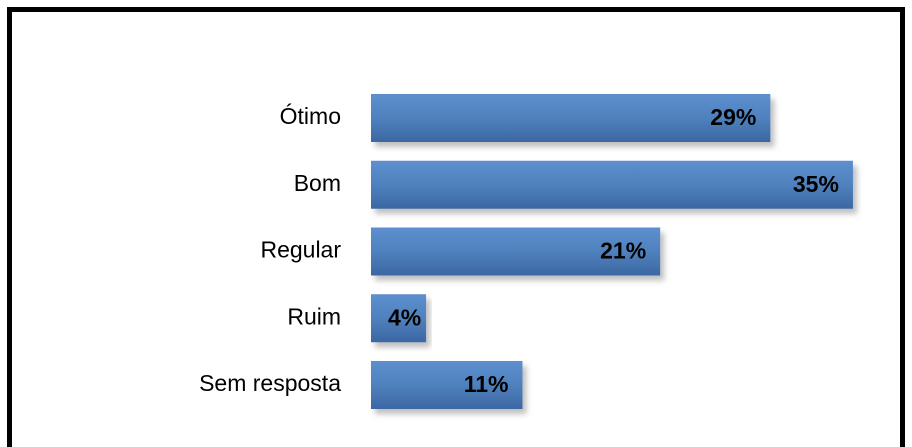 The width and height of the screenshot is (912, 447). What do you see at coordinates (310, 116) in the screenshot?
I see `category-label: Ótimo` at bounding box center [310, 116].